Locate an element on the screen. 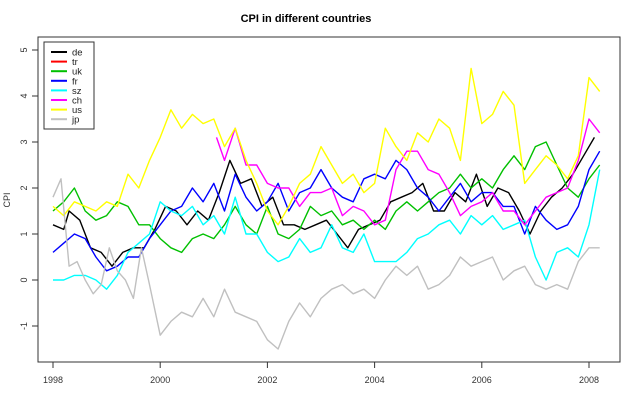 The image size is (640, 410). legend-label-tr: tr is located at coordinates (75, 62).